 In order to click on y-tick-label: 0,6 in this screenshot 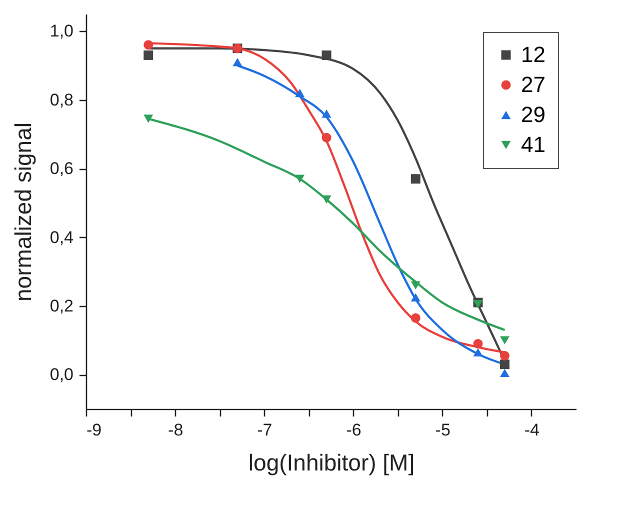, I will do `click(62, 168)`.